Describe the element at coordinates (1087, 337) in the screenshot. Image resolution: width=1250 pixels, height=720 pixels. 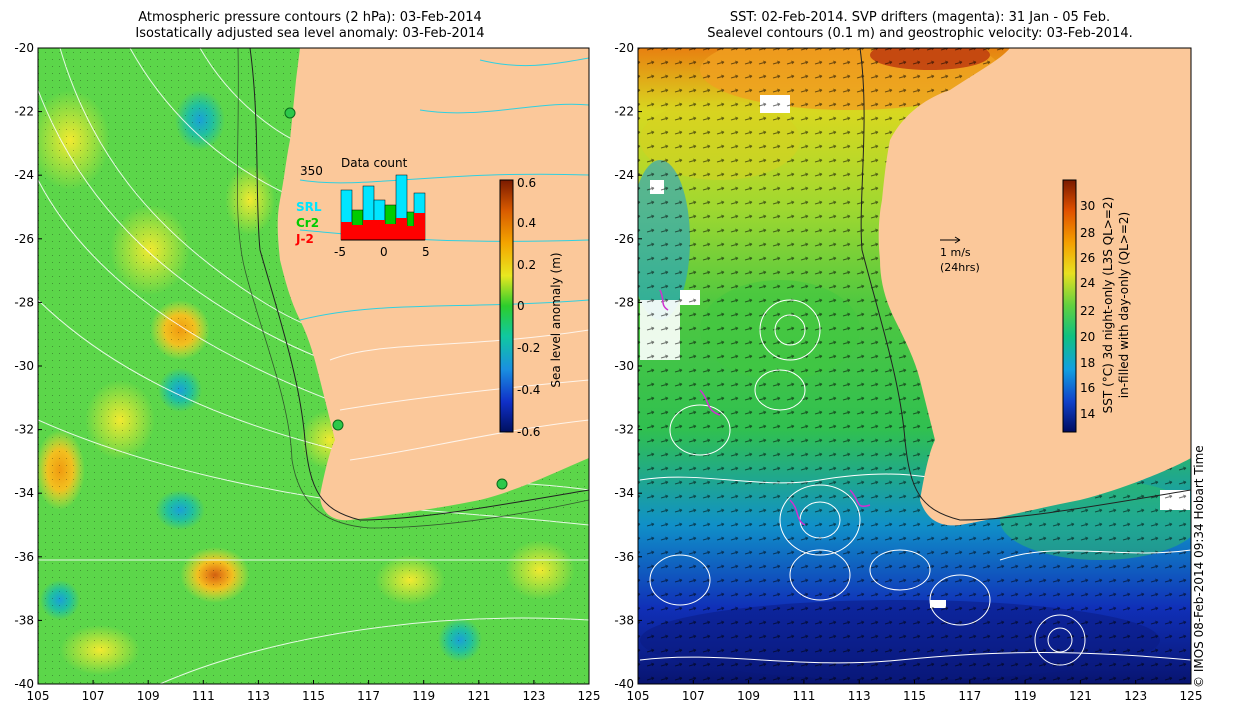
I see `sst-colorbar-tick: 20` at that location.